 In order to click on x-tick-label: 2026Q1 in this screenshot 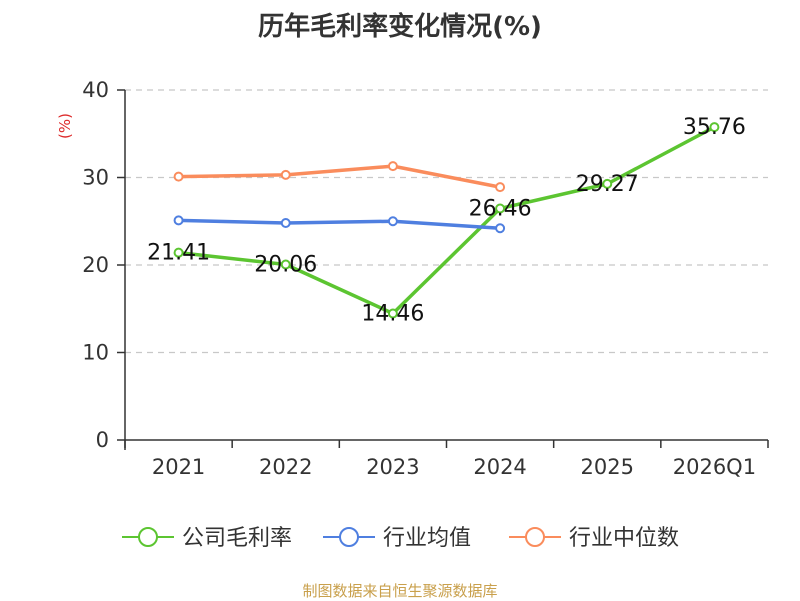, I will do `click(714, 467)`.